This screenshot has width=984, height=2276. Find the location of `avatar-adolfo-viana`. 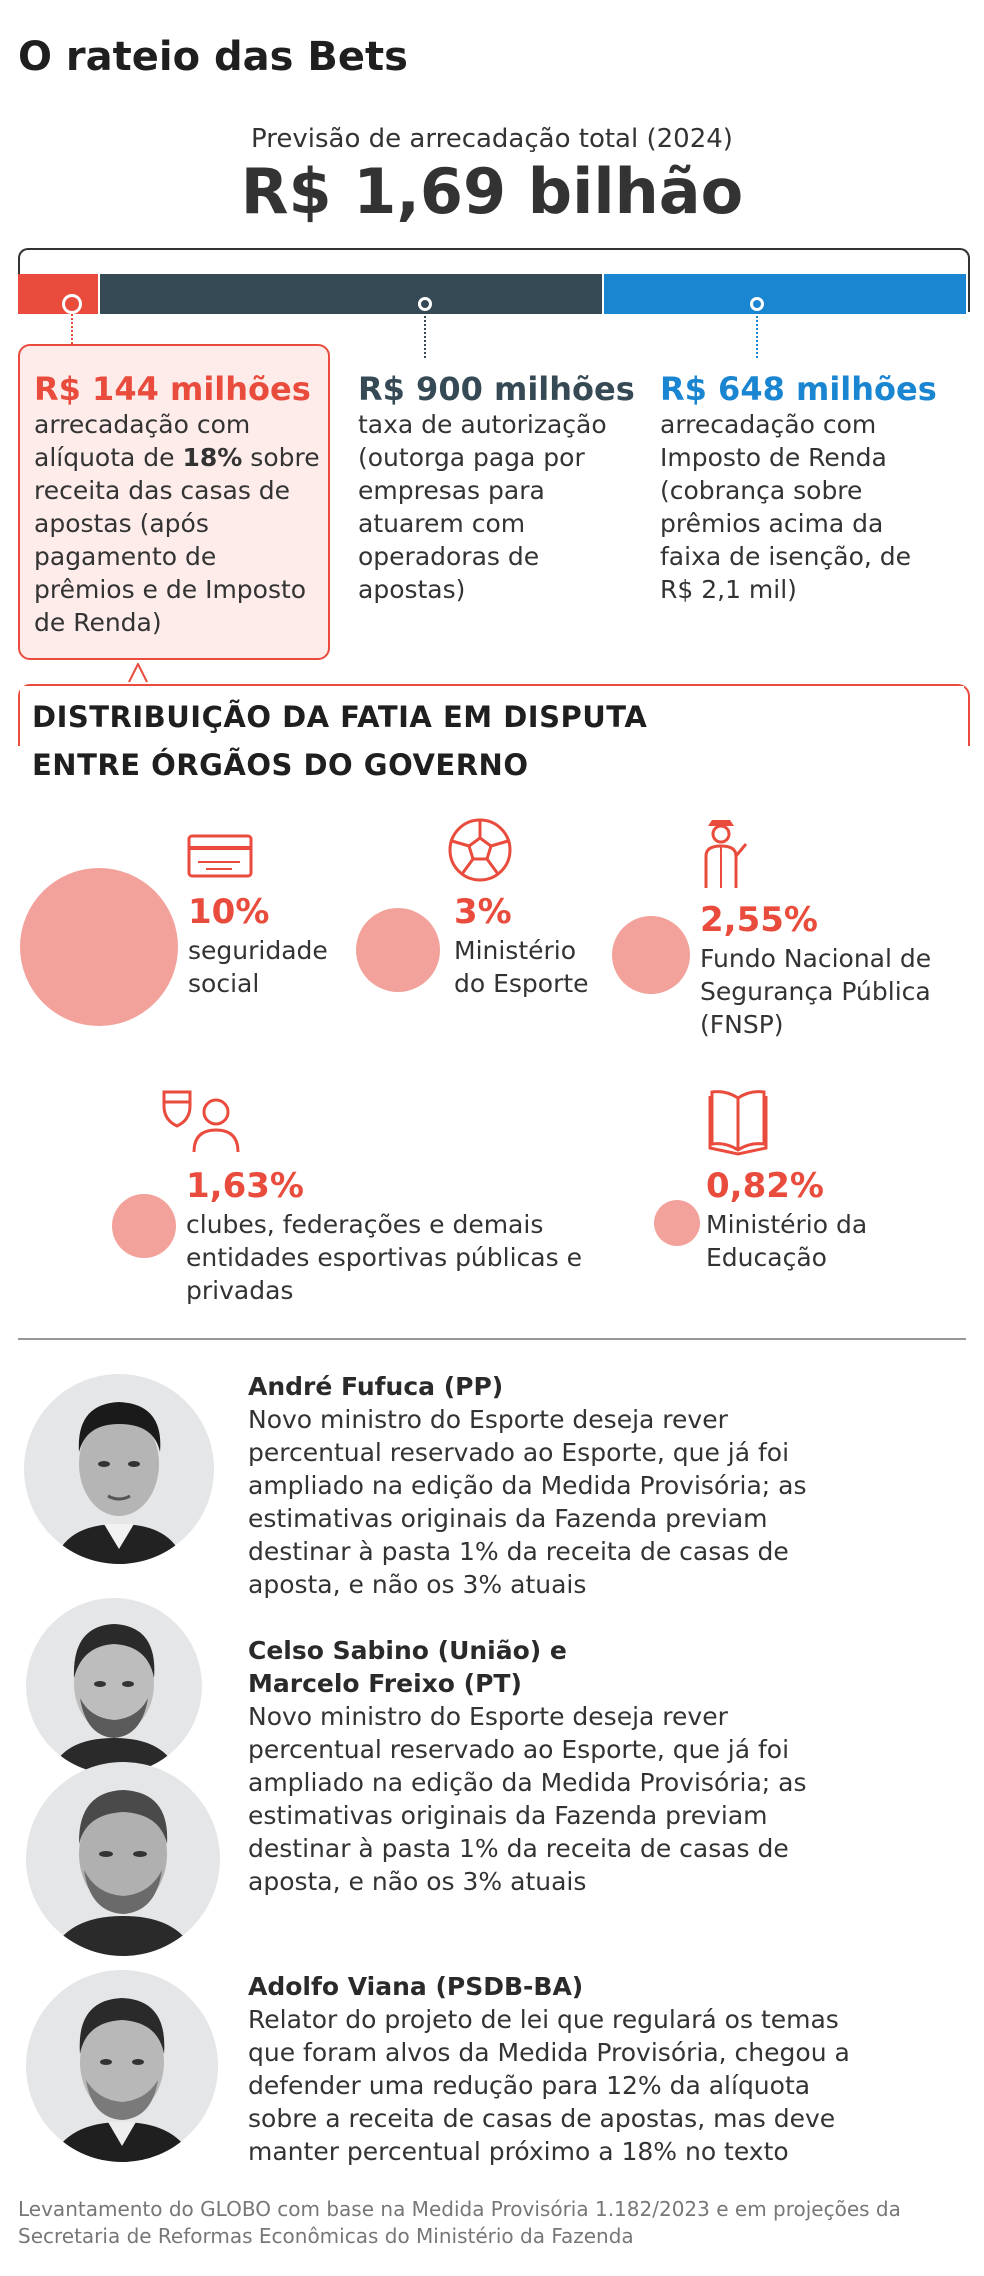

avatar-adolfo-viana is located at coordinates (122, 2066).